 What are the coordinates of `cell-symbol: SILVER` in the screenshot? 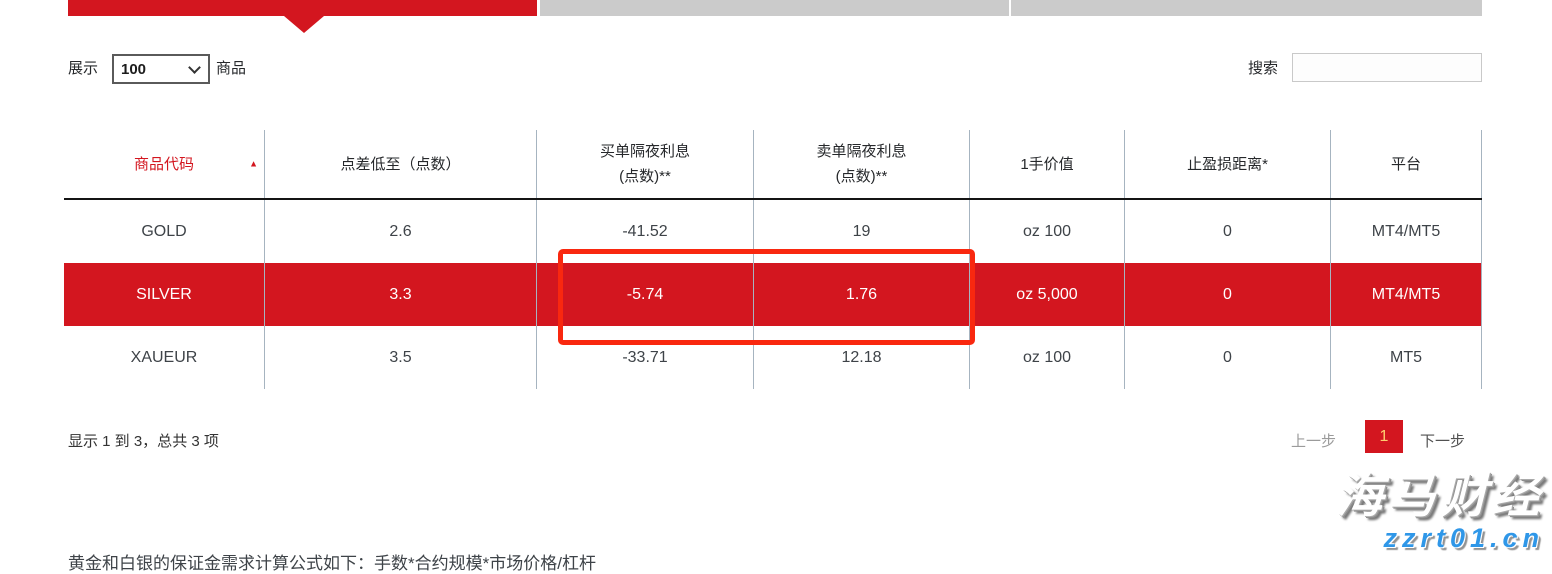 It's located at (164, 294).